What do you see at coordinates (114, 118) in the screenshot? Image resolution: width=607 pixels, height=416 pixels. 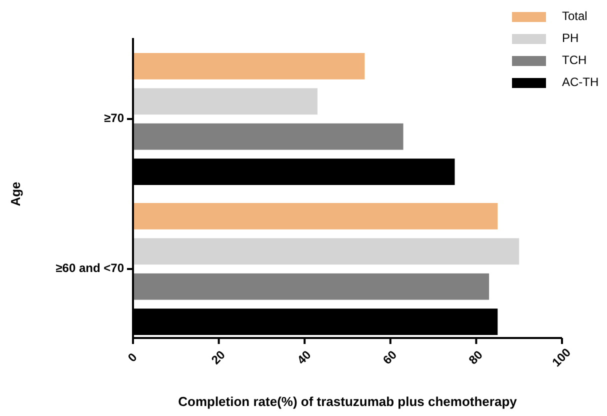 I see `y-tick-label: ≥70` at bounding box center [114, 118].